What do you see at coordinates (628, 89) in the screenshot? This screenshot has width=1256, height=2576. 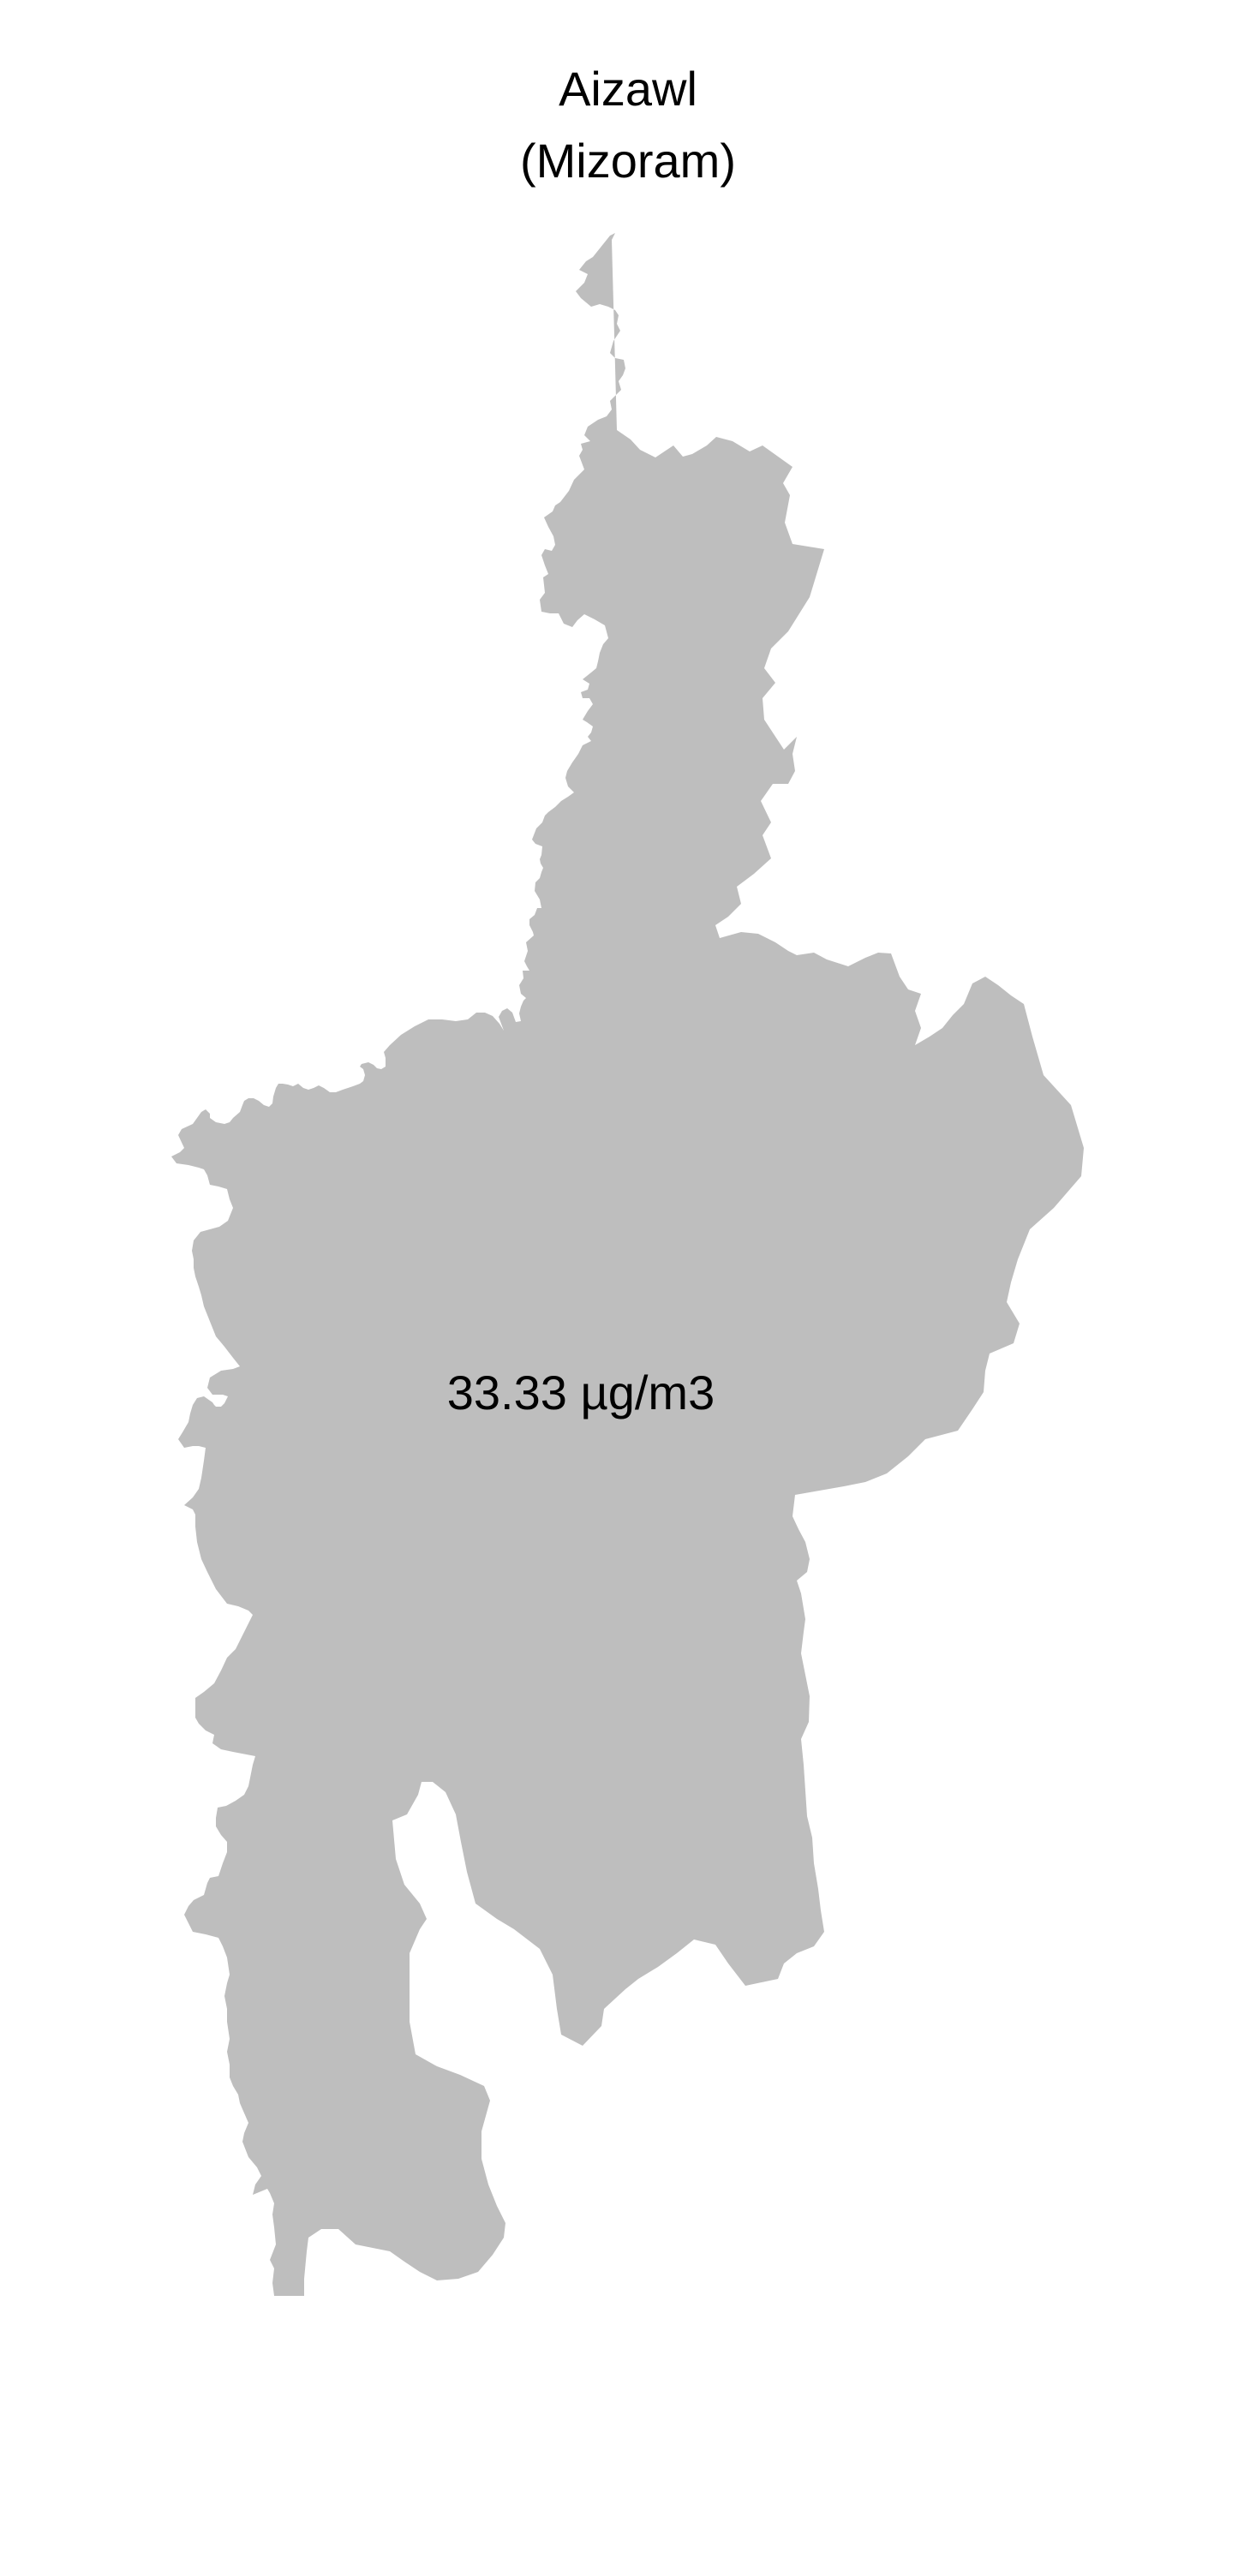 I see `district-name: Aizawl` at bounding box center [628, 89].